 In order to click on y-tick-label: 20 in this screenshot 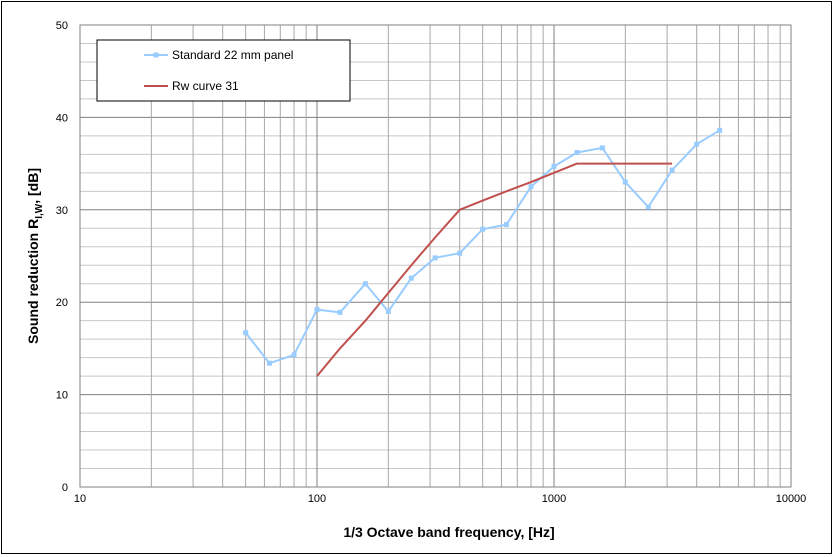, I will do `click(62, 303)`.